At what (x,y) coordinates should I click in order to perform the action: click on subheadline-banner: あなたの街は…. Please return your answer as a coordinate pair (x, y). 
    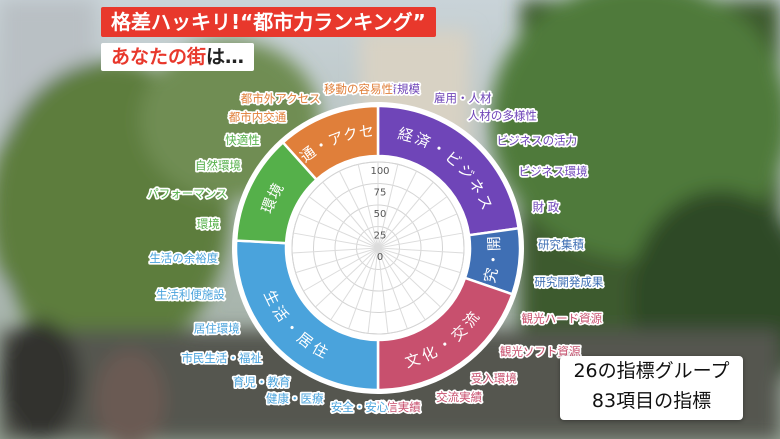
    Looking at the image, I should click on (178, 57).